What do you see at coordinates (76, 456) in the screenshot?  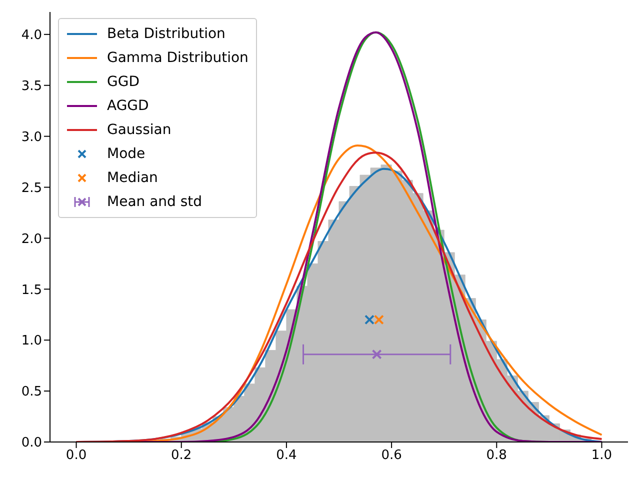 I see `x-tick-label: 0.0` at bounding box center [76, 456].